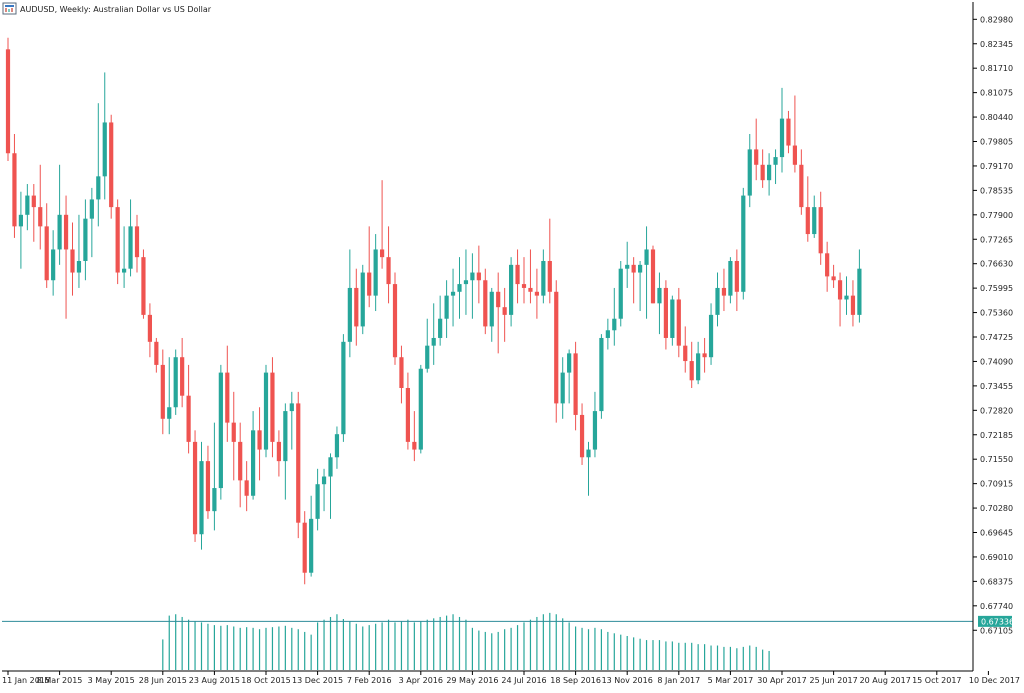 This screenshot has height=693, width=1024. Describe the element at coordinates (996, 630) in the screenshot. I see `y-tick-label: 0.67105` at that location.